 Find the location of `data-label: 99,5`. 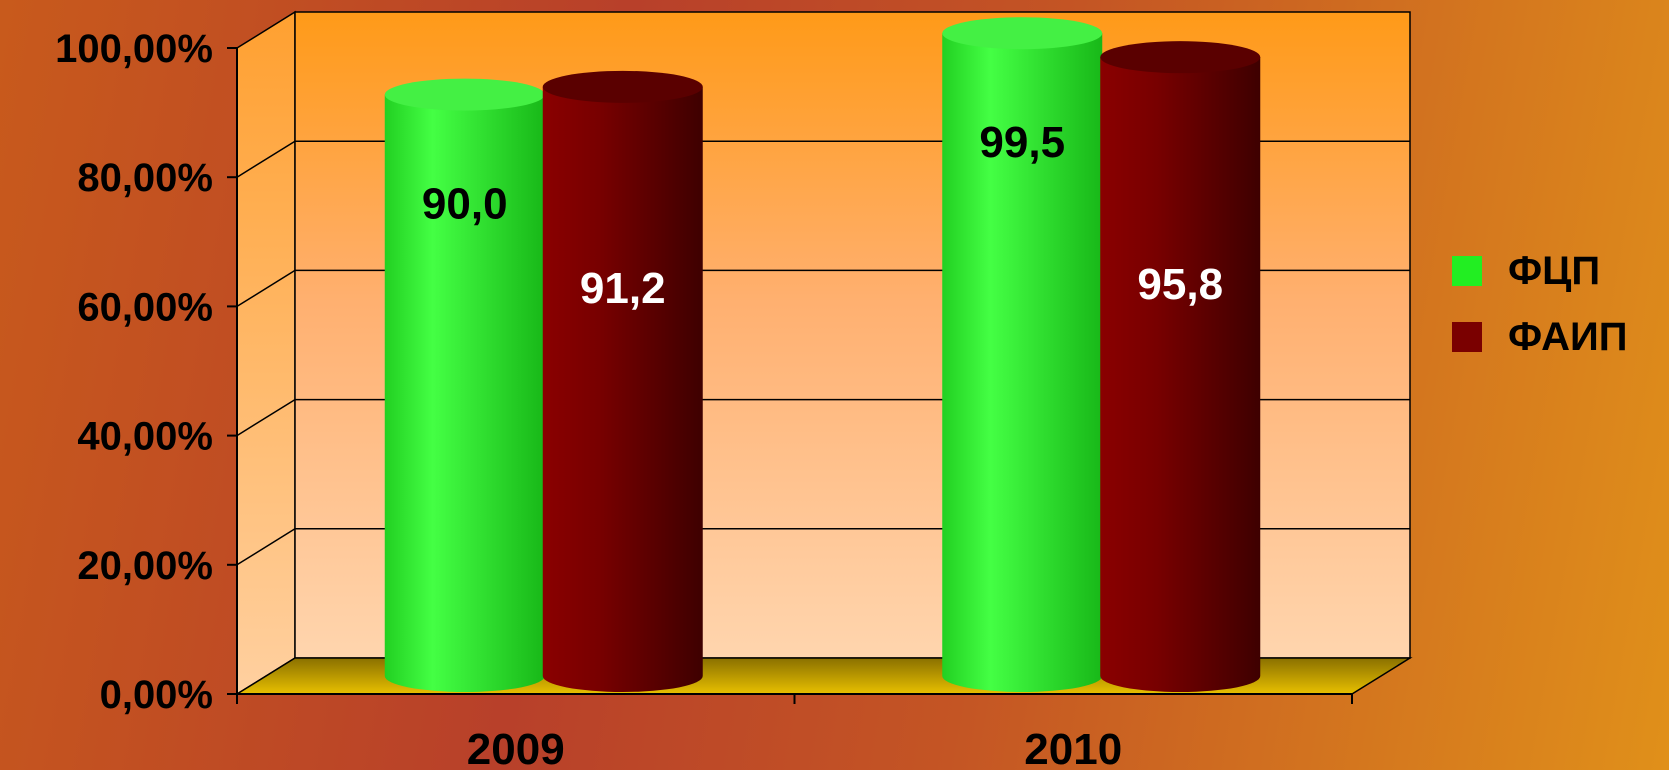

data-label: 99,5 is located at coordinates (1022, 142).